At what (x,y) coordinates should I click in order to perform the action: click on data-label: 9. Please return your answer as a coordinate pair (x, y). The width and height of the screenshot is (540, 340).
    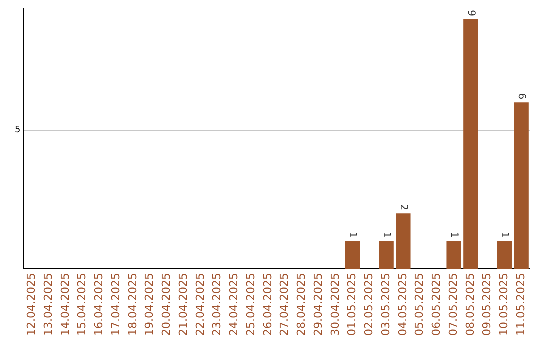
    Looking at the image, I should click on (470, 13).